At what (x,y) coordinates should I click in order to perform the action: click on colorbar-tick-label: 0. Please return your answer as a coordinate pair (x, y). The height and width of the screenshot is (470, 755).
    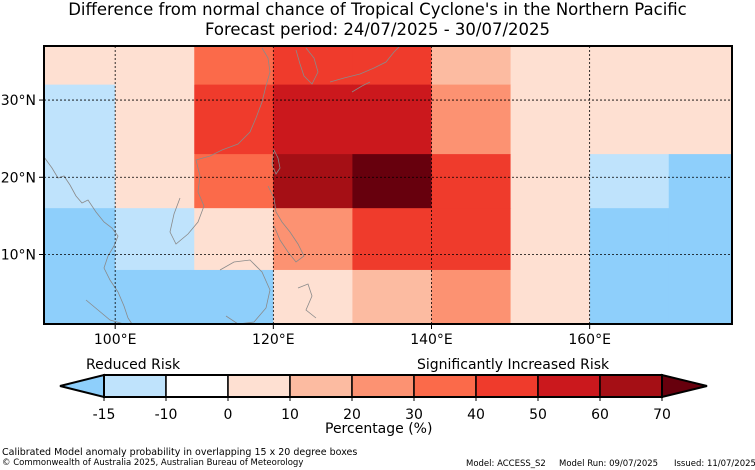
    Looking at the image, I should click on (228, 415).